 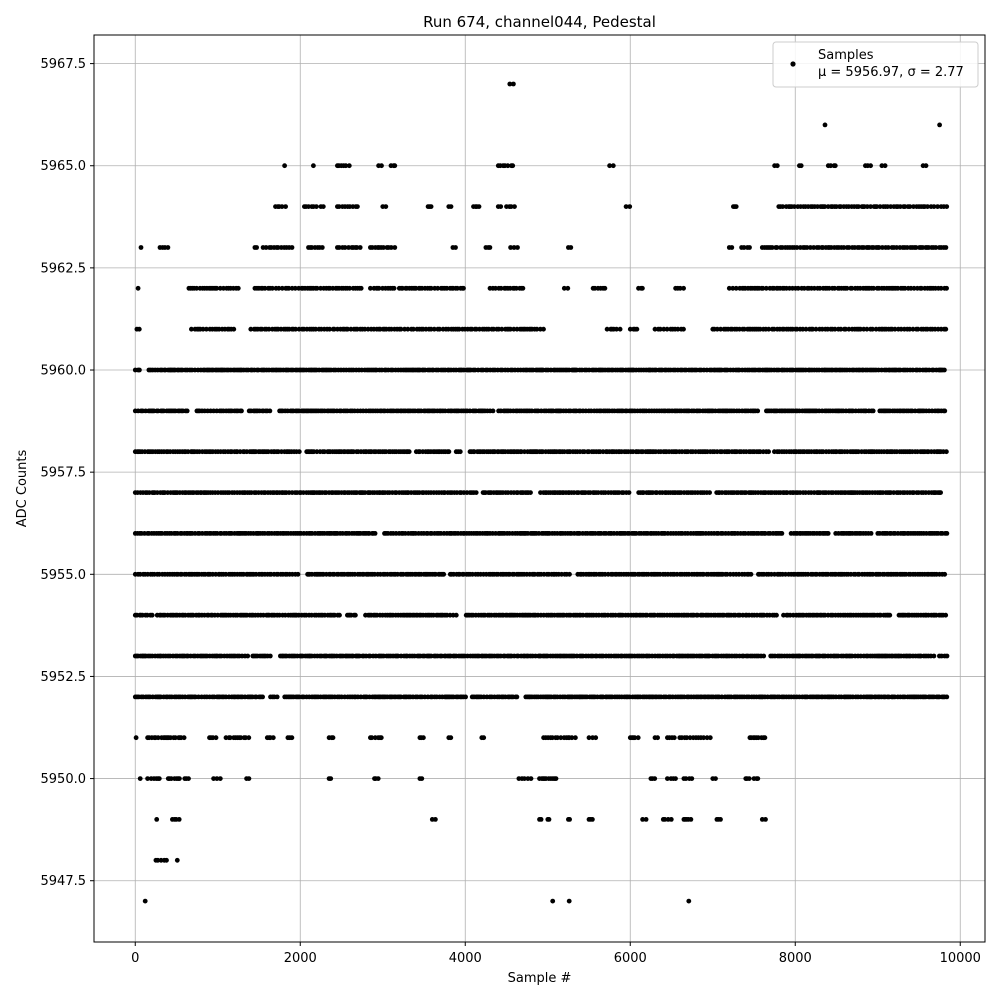 I want to click on chart-title: Run 674, channel044, Pedestal, so click(x=539, y=22).